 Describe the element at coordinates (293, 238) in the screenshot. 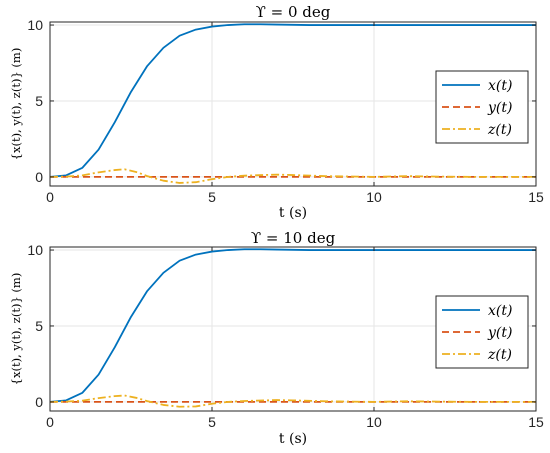

I see `chart-title: ϒ = 10 deg` at that location.